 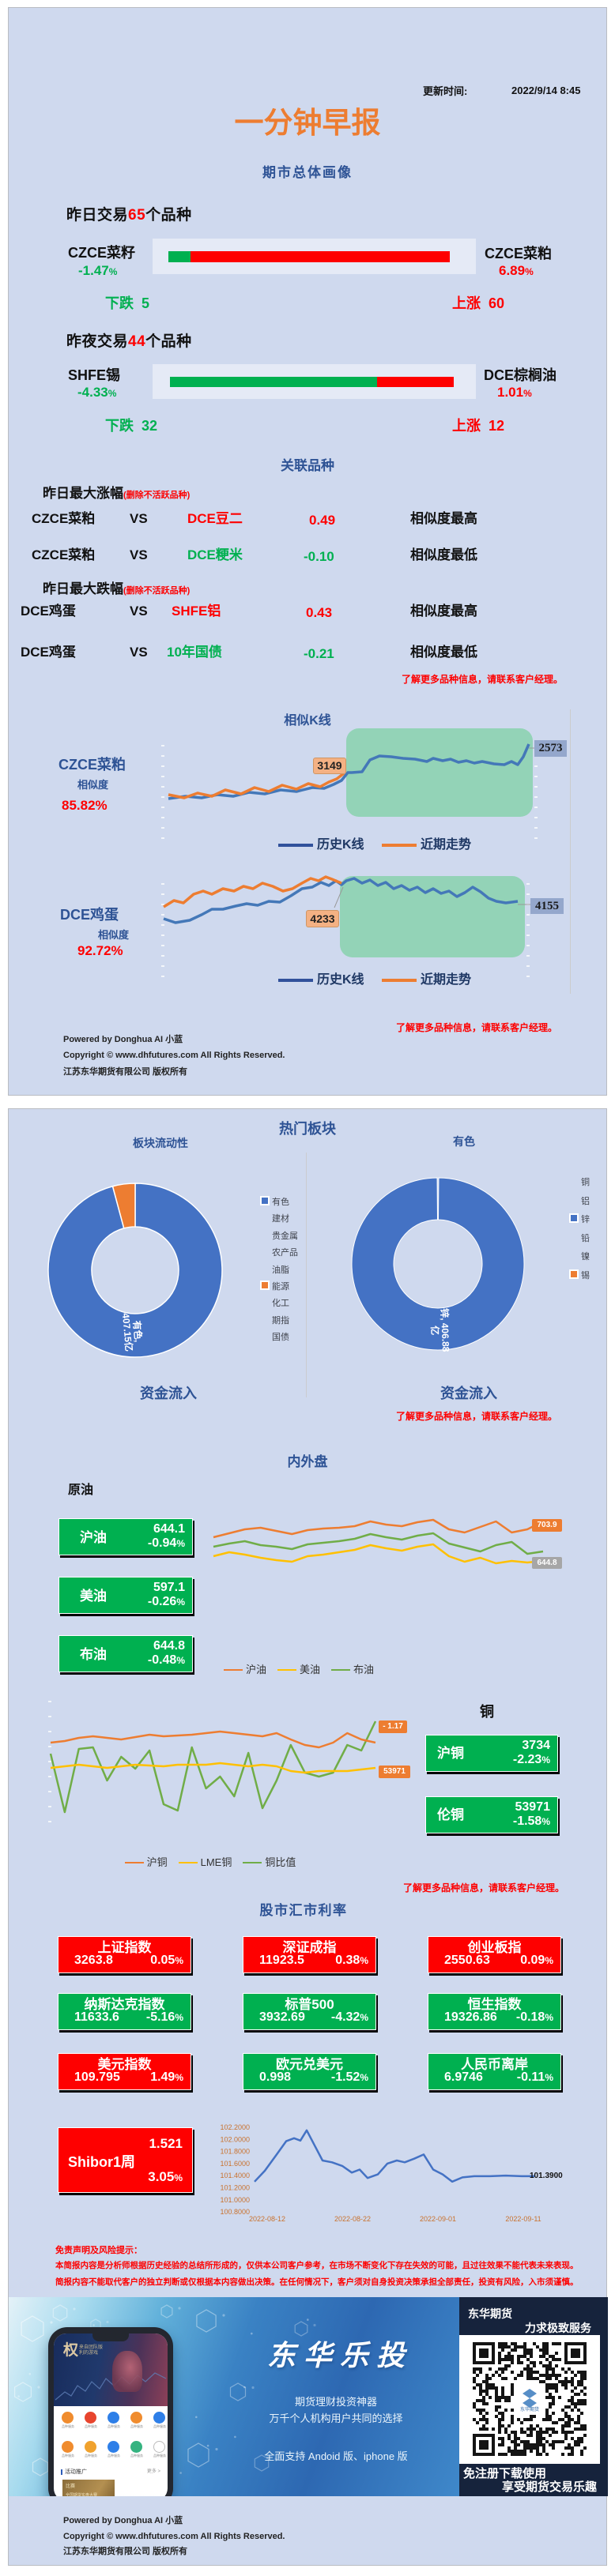 I want to click on svg-text: 100.8000, so click(x=235, y=2212).